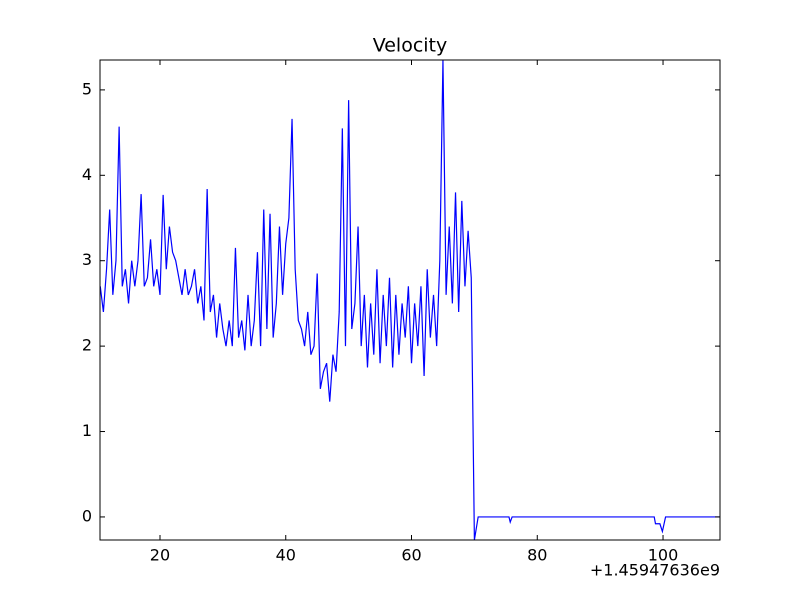  I want to click on y-tick-label: 3, so click(87, 259).